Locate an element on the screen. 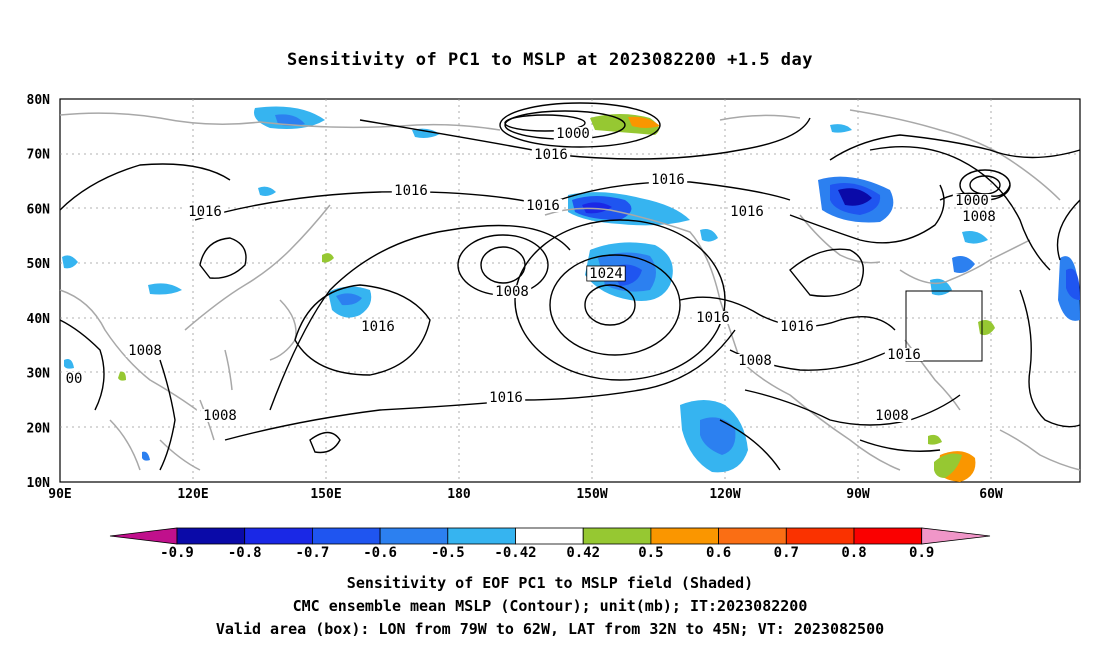  colorbar-tick-label: 0.8 is located at coordinates (853, 553).